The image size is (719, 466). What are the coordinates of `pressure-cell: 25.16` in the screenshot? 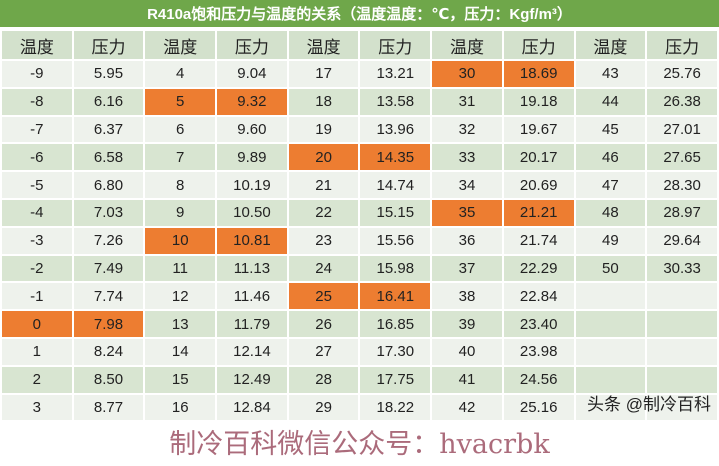 It's located at (538, 407).